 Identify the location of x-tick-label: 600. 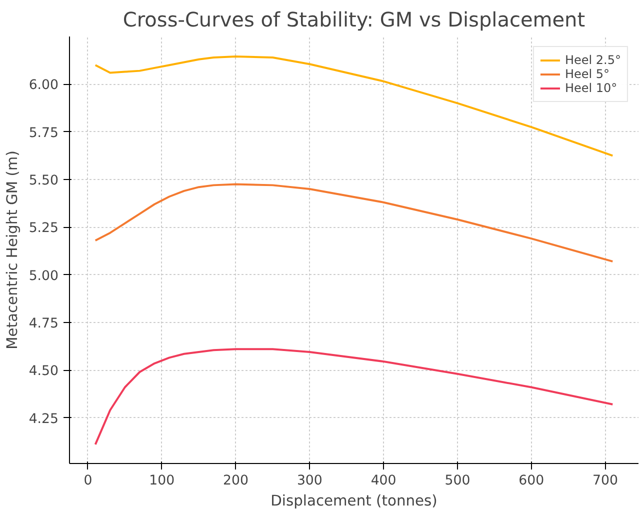
(531, 481).